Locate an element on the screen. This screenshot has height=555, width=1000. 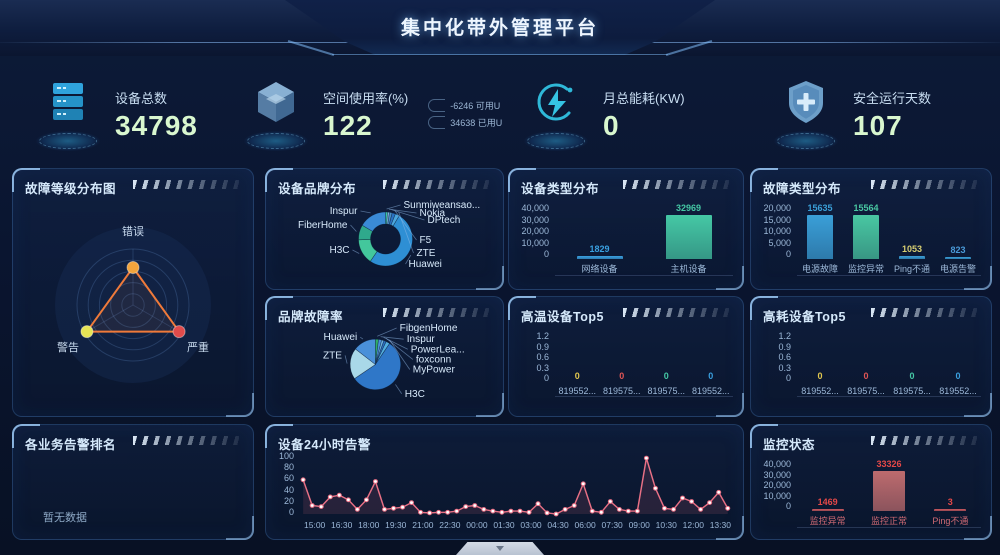
panel-fault-level-distribution: 故障等级分布图 错误 警告 严重 is located at coordinates (133, 292).